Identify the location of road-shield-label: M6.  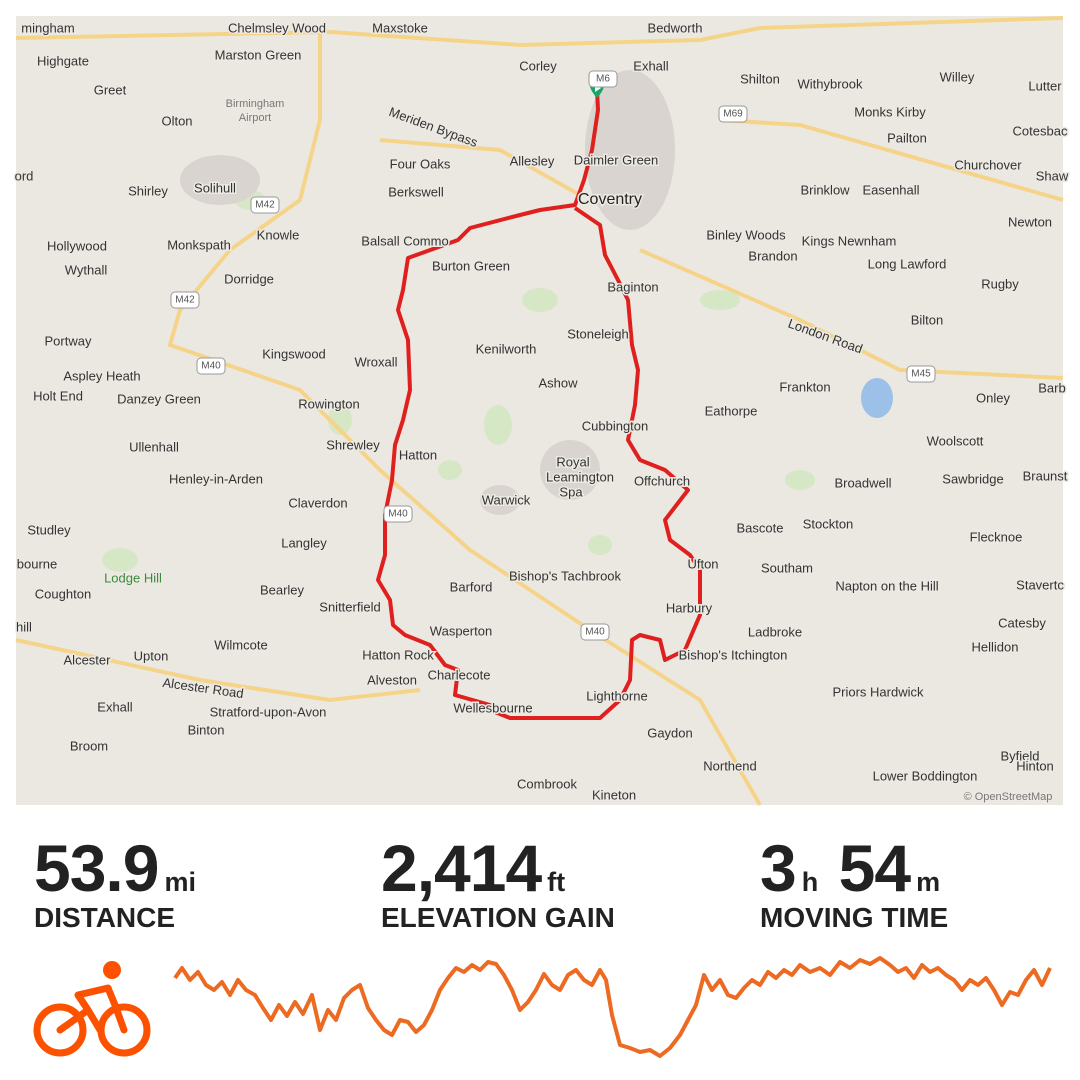
(603, 79).